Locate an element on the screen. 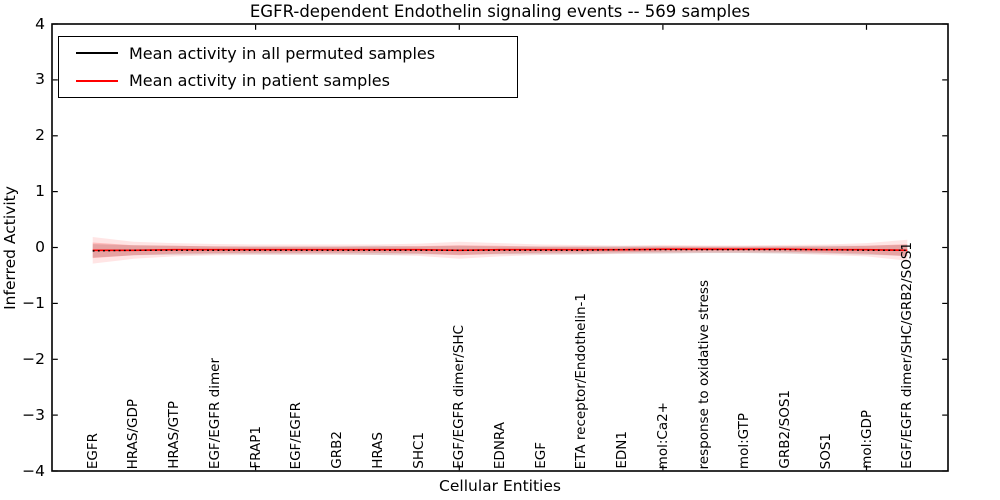  x-category-label: EDN1 is located at coordinates (622, 450).